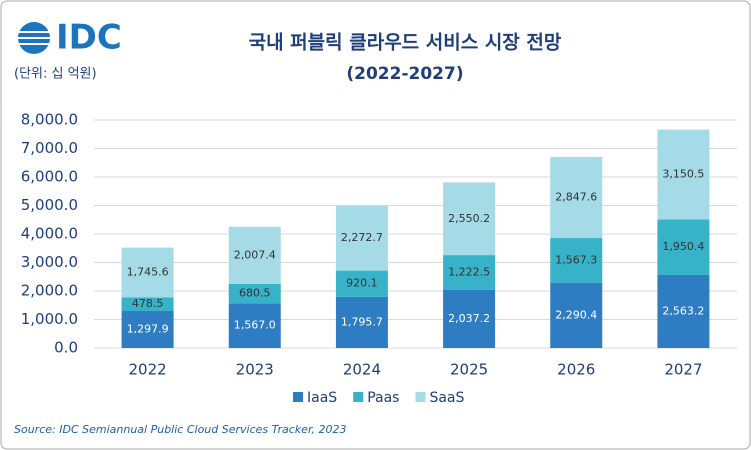 The width and height of the screenshot is (751, 450). Describe the element at coordinates (49, 234) in the screenshot. I see `y-tick-label: 4,000.0` at that location.